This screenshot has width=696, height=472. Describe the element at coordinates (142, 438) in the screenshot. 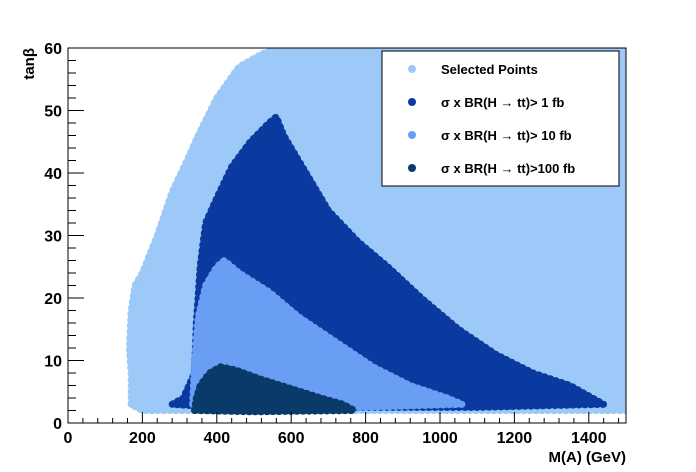

I see `x-tick-label: 200` at that location.